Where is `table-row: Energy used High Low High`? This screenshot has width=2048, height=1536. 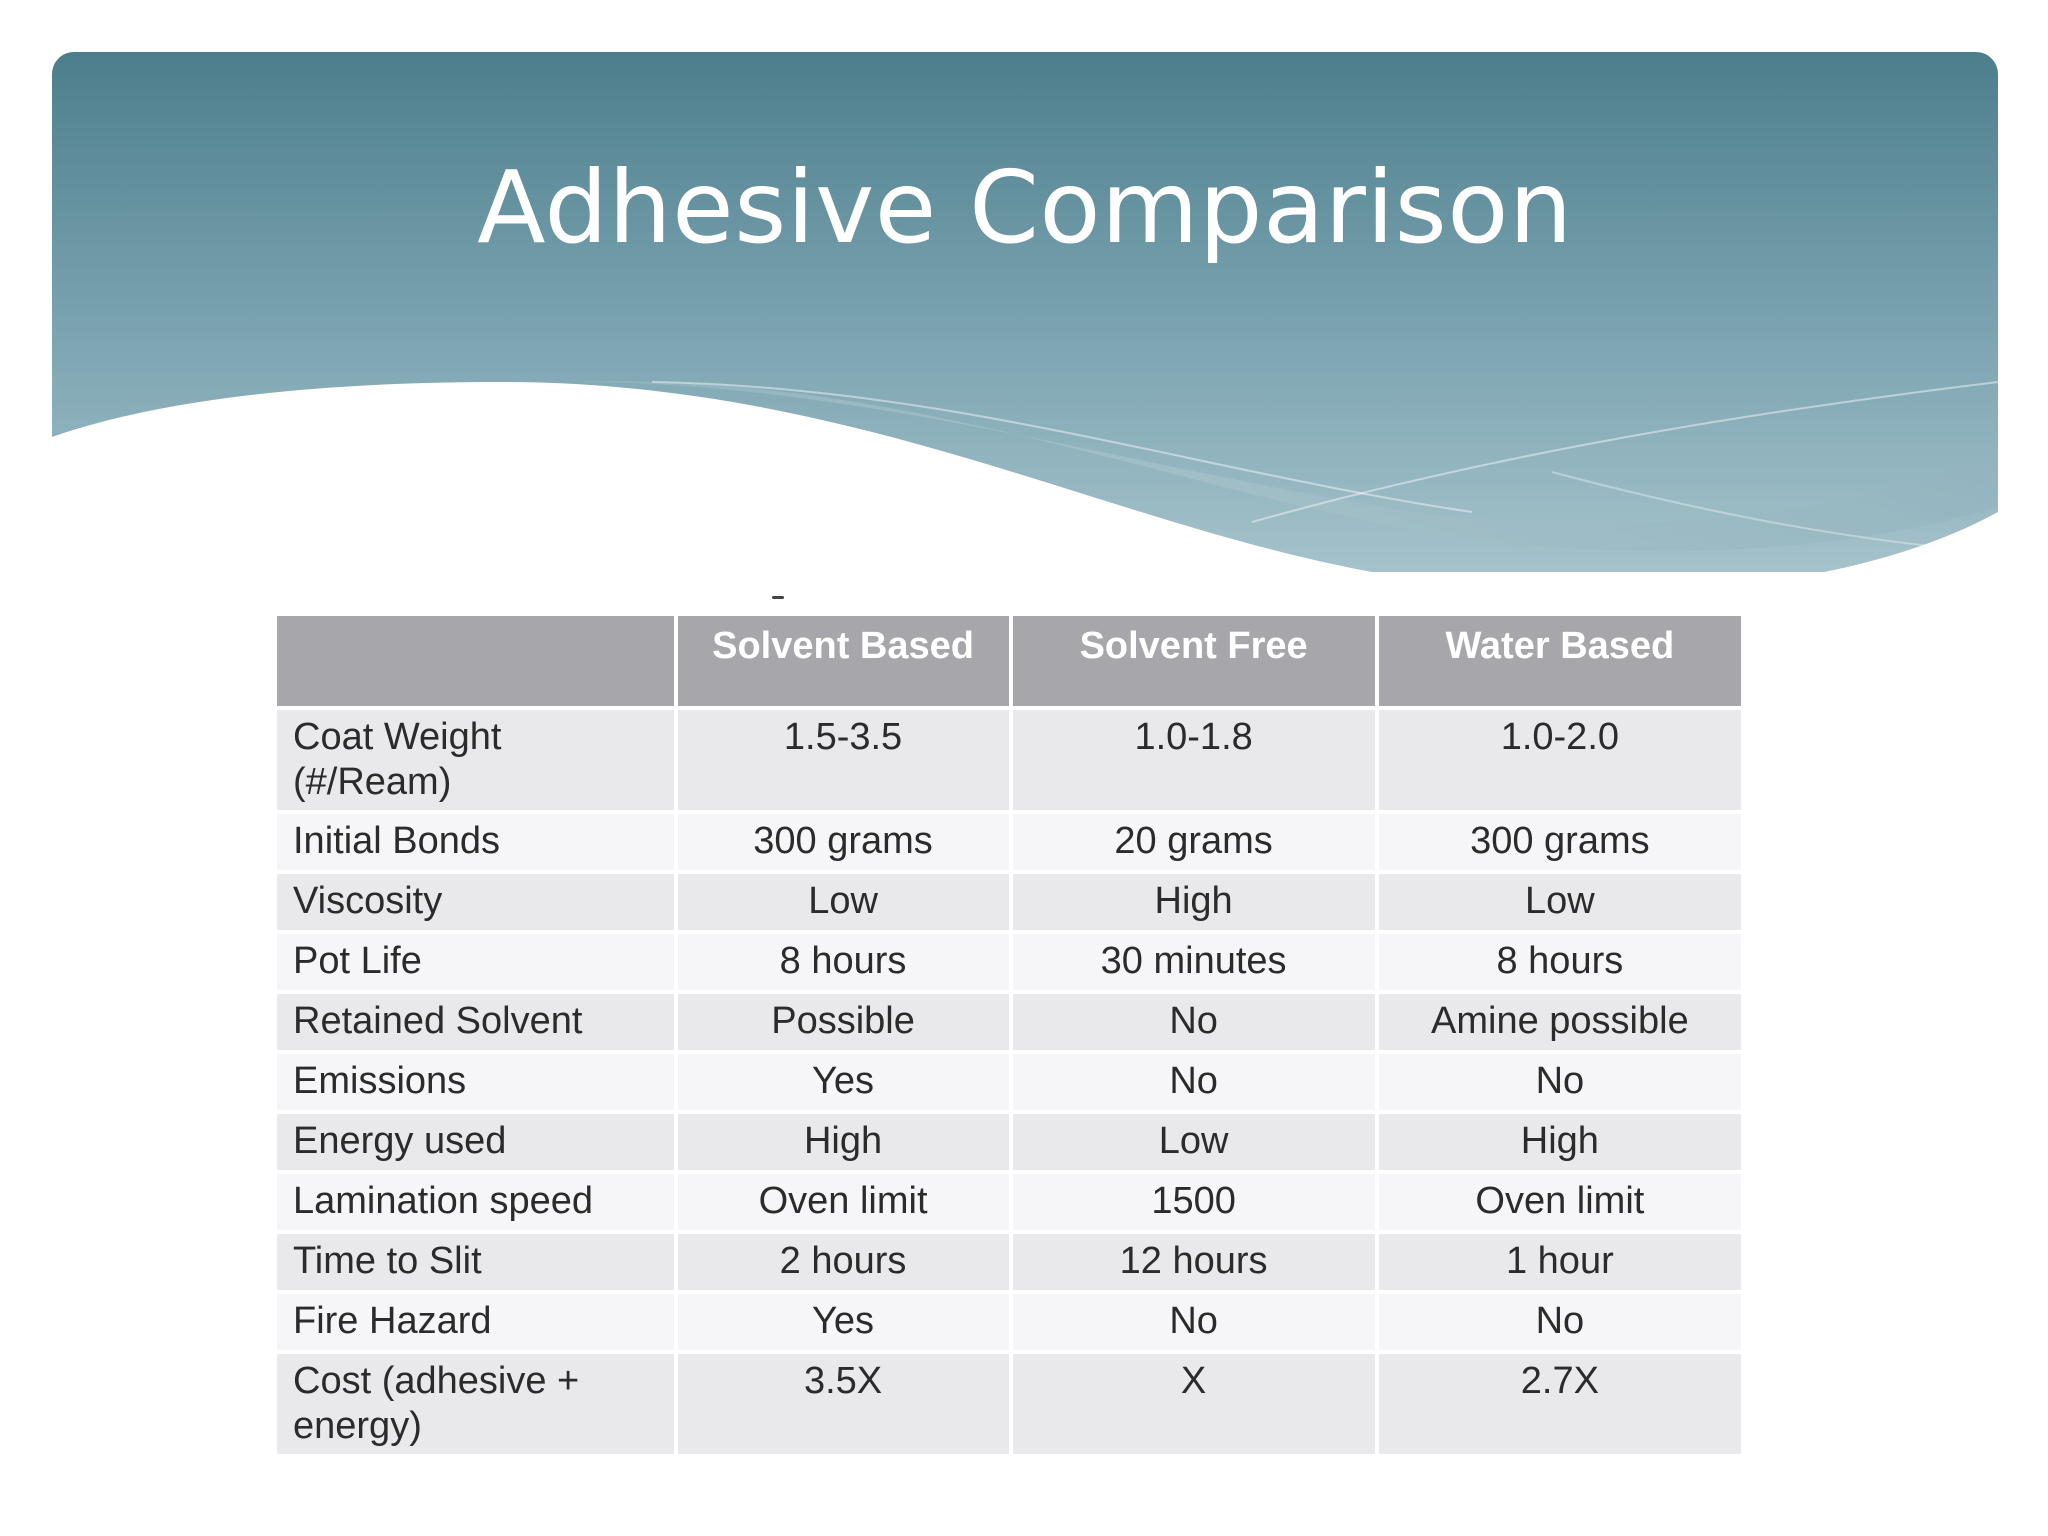
table-row: Energy used High Low High is located at coordinates (1009, 1142).